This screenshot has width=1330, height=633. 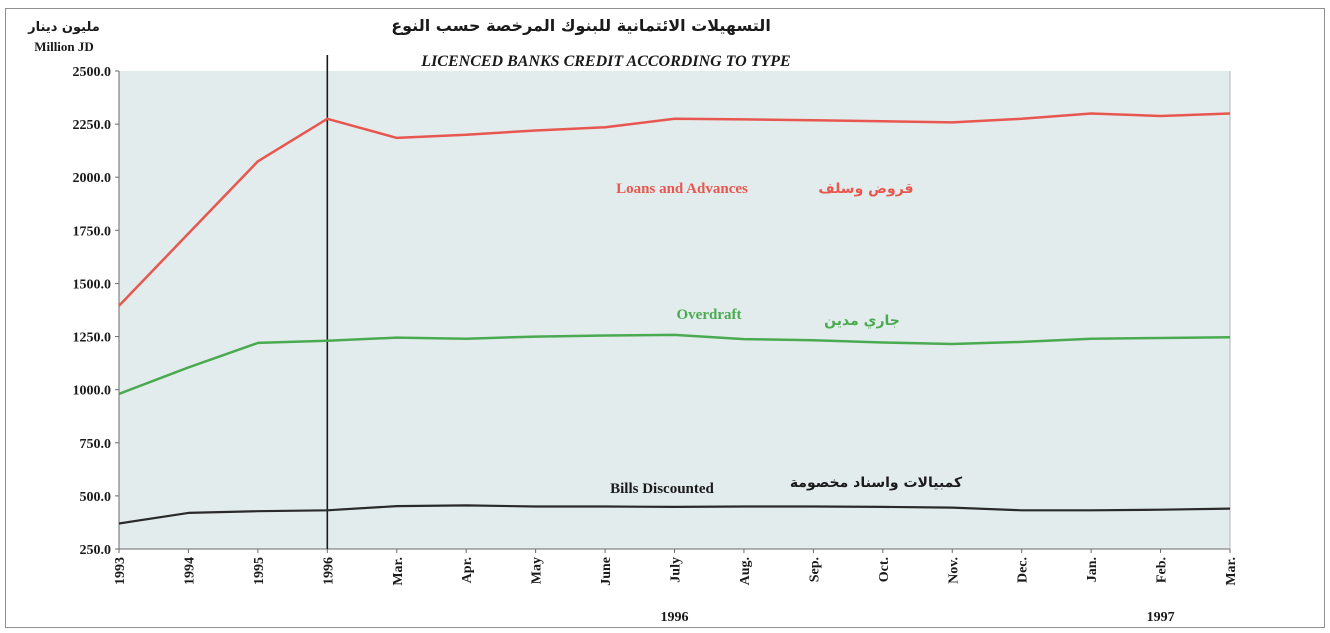 I want to click on y-tick-label: 750.0, so click(x=96, y=444).